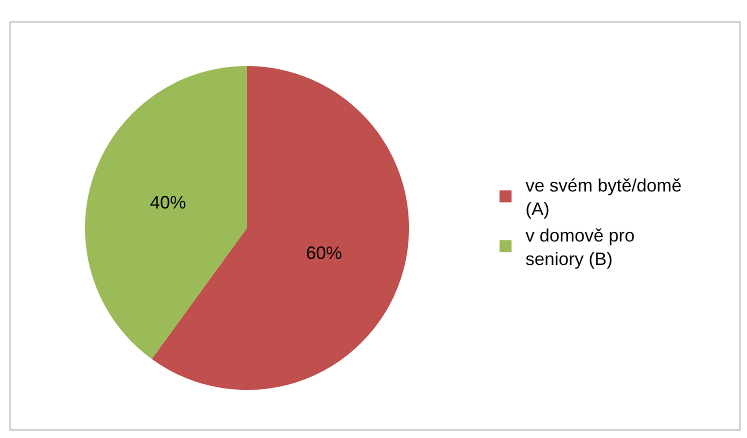 The width and height of the screenshot is (747, 438). I want to click on data-label: 40%, so click(168, 202).